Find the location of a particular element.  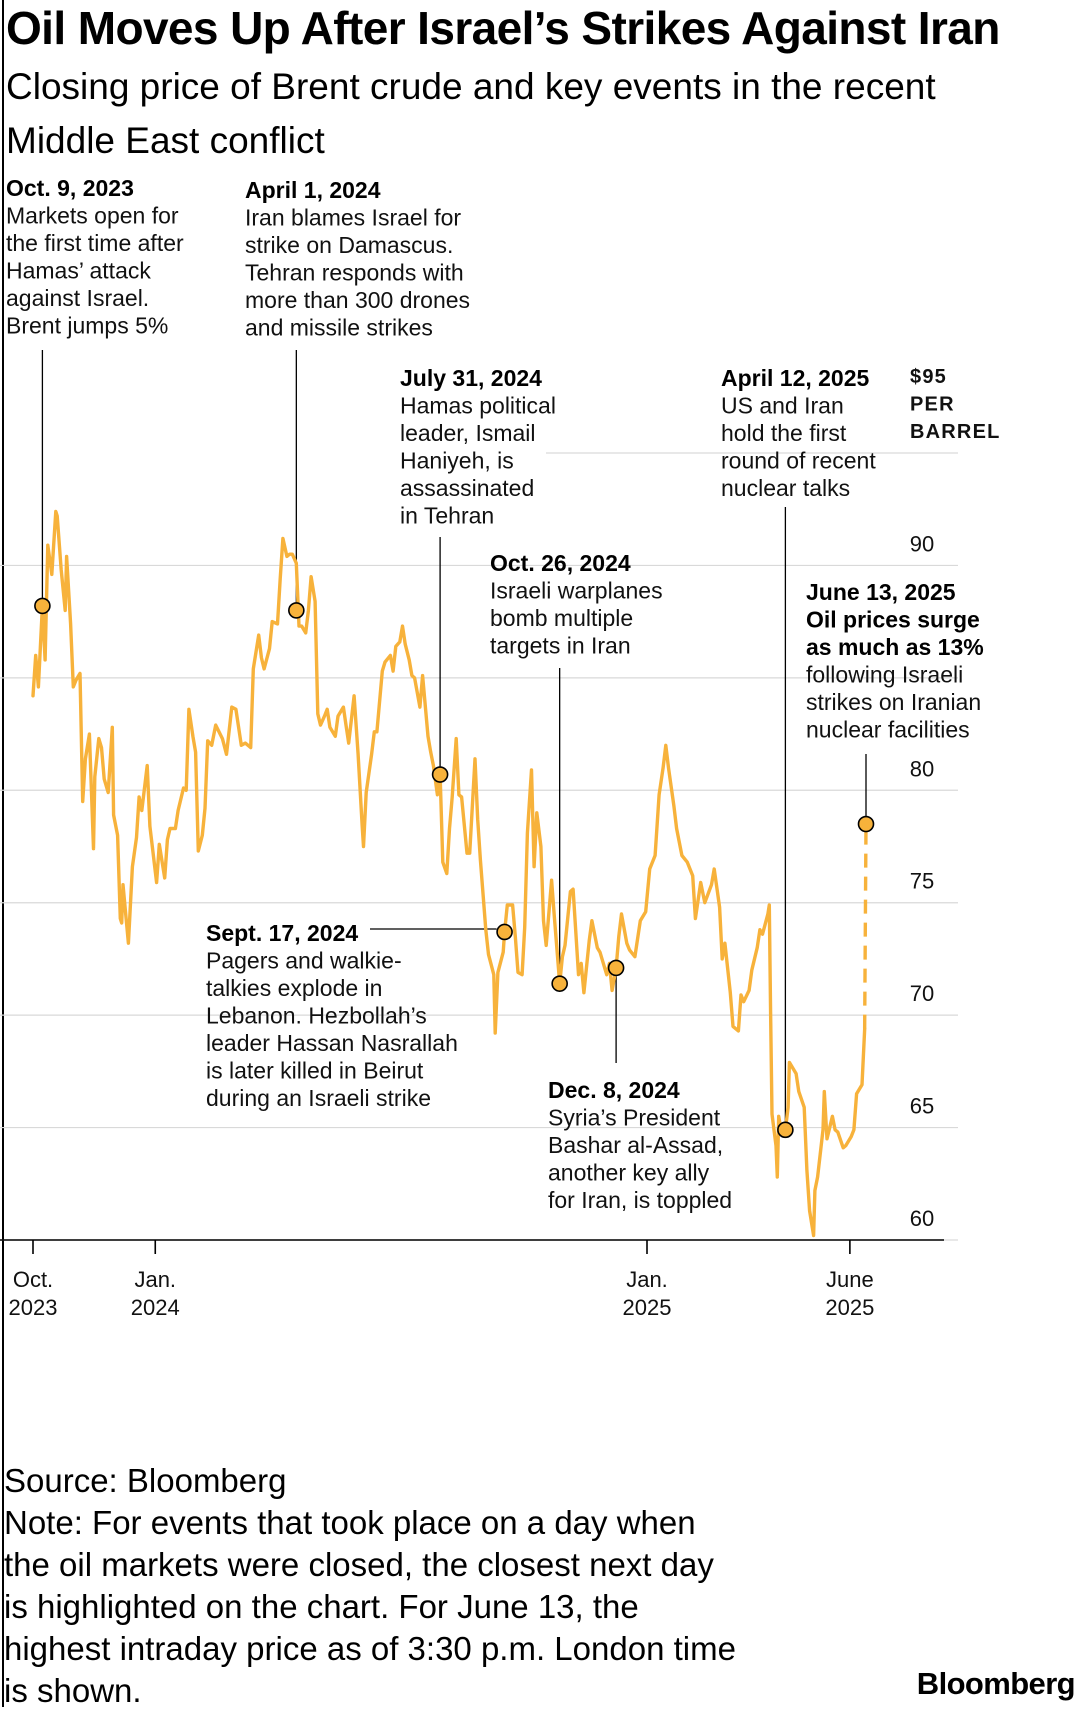

y-tick-label: 75 is located at coordinates (922, 881).